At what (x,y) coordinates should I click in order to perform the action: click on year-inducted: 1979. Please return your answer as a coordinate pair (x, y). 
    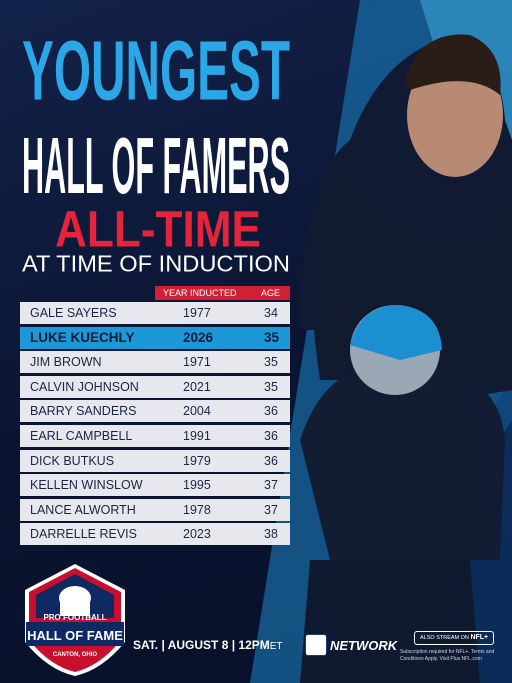
    Looking at the image, I should click on (197, 460).